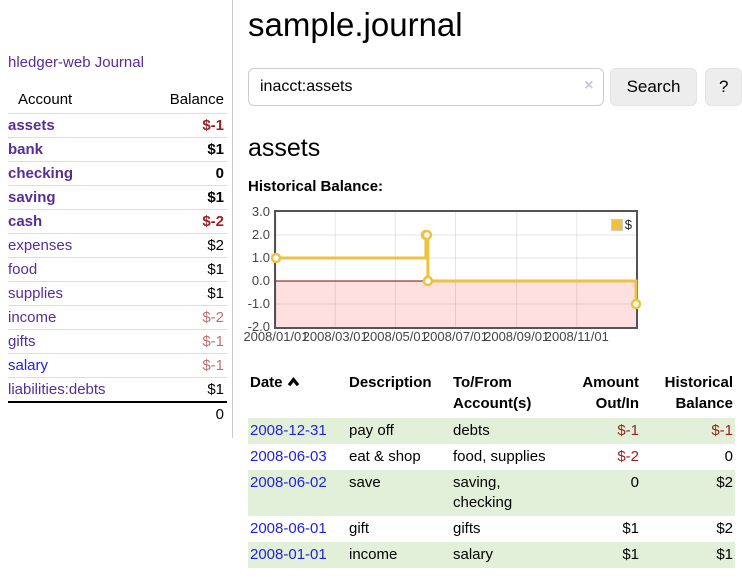 Image resolution: width=742 pixels, height=582 pixels. What do you see at coordinates (32, 197) in the screenshot?
I see `account-link-saving: saving` at bounding box center [32, 197].